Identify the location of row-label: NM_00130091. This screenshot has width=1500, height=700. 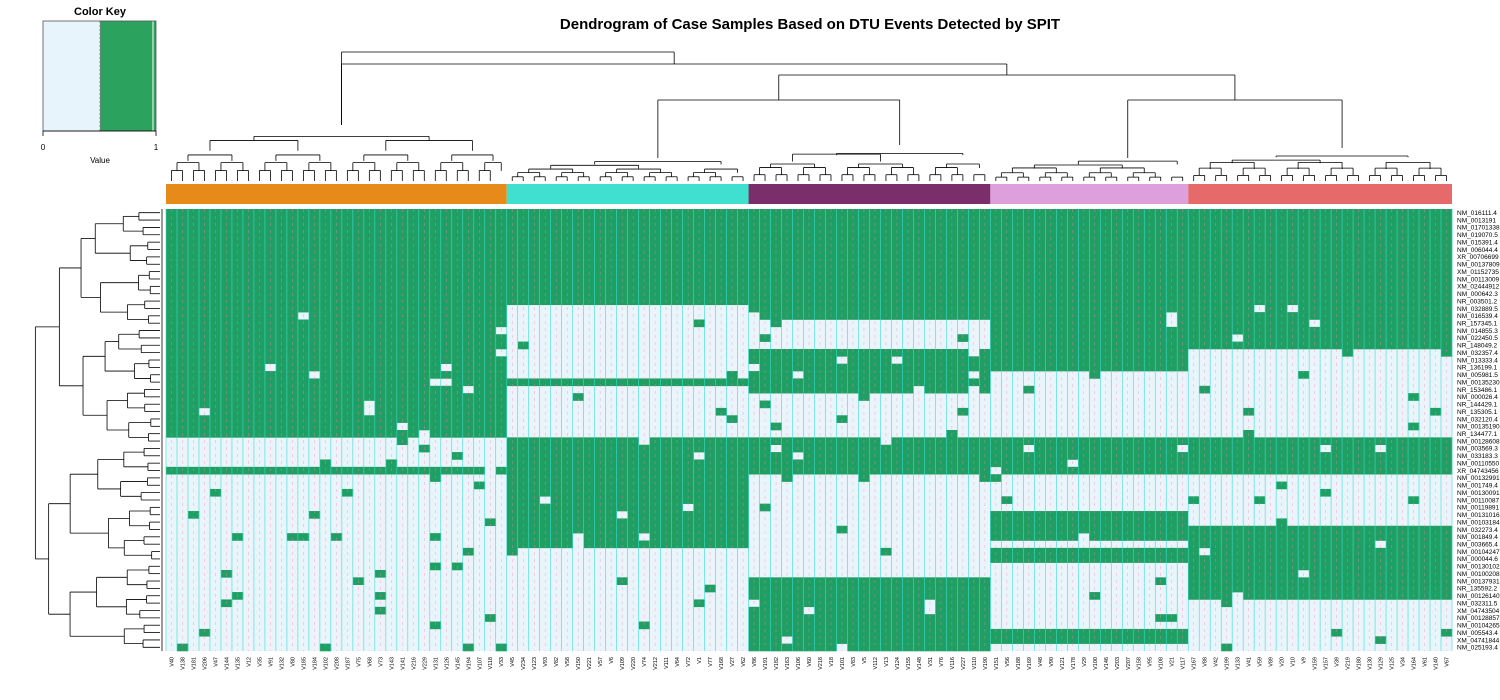
(1478, 493).